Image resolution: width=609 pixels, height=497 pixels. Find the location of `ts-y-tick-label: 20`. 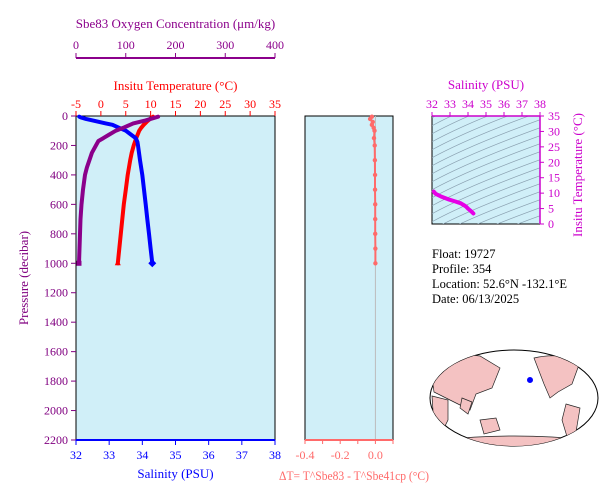

ts-y-tick-label: 20 is located at coordinates (554, 162).